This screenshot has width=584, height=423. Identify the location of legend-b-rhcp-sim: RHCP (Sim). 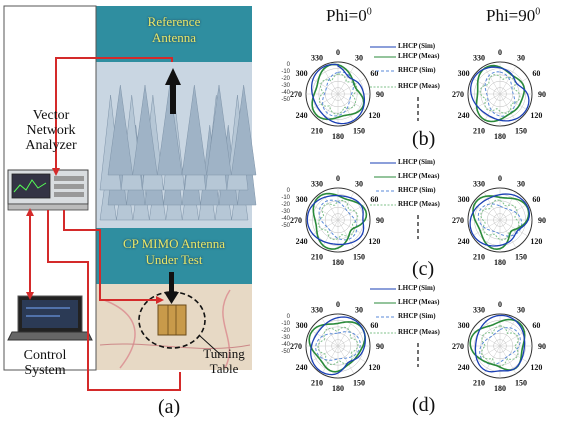
(417, 70).